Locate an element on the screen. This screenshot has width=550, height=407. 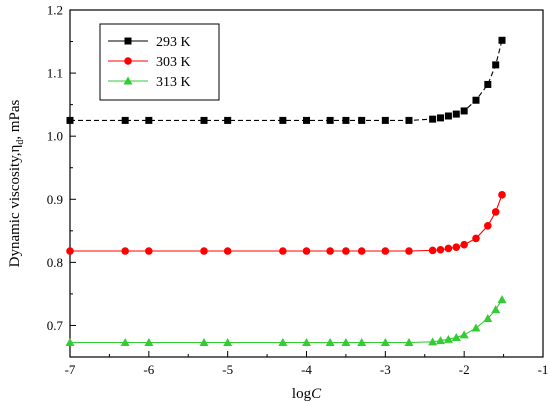
x-axis-label: logC is located at coordinates (307, 394).